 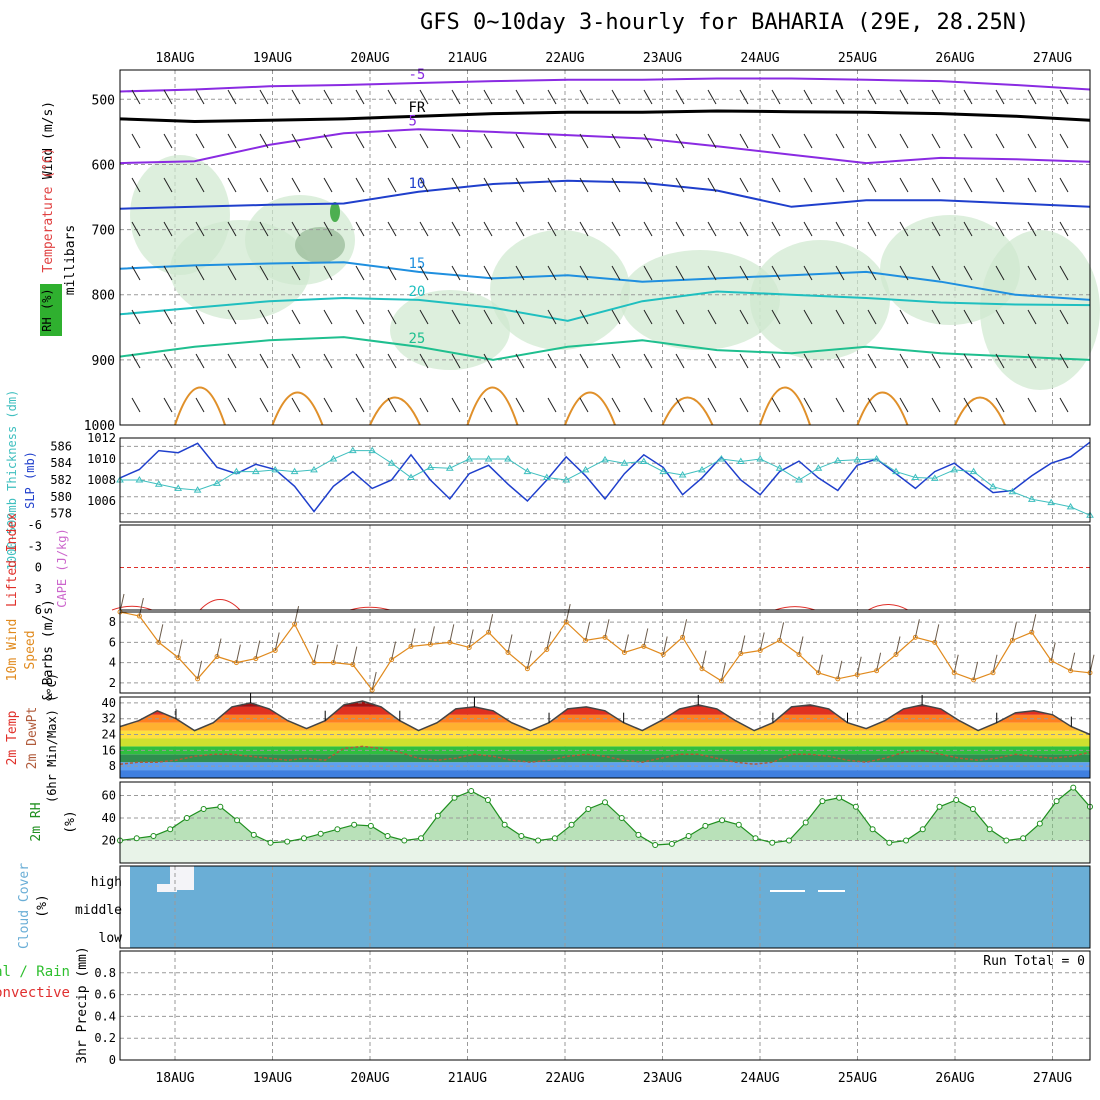 I want to click on ylabel-precip: 3hr Precip (mm), so click(x=82, y=1004).